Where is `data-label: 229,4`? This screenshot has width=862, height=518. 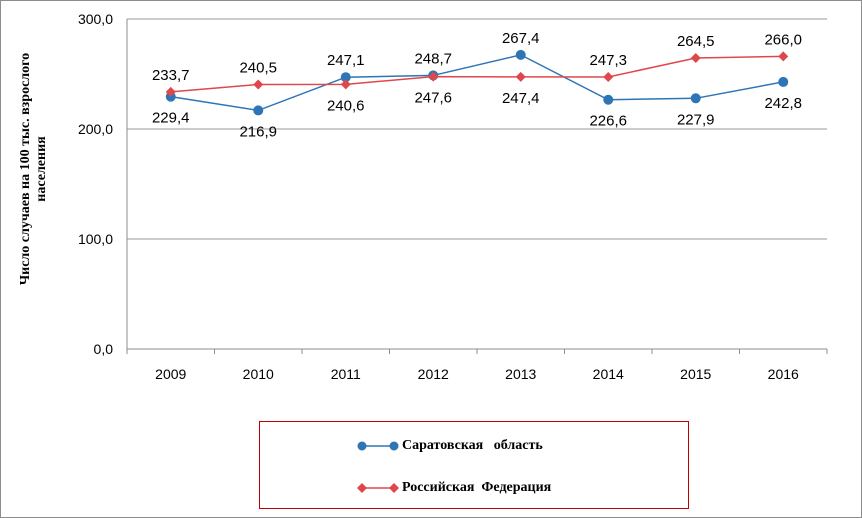 data-label: 229,4 is located at coordinates (171, 118).